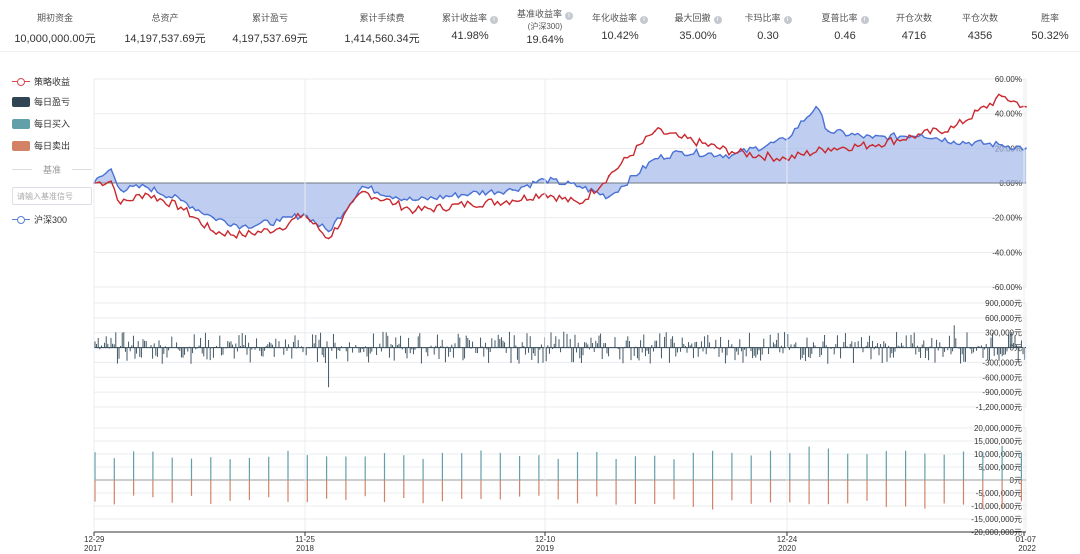 This screenshot has height=554, width=1080. Describe the element at coordinates (996, 519) in the screenshot. I see `y-tick-label: -15,000,000元` at that location.